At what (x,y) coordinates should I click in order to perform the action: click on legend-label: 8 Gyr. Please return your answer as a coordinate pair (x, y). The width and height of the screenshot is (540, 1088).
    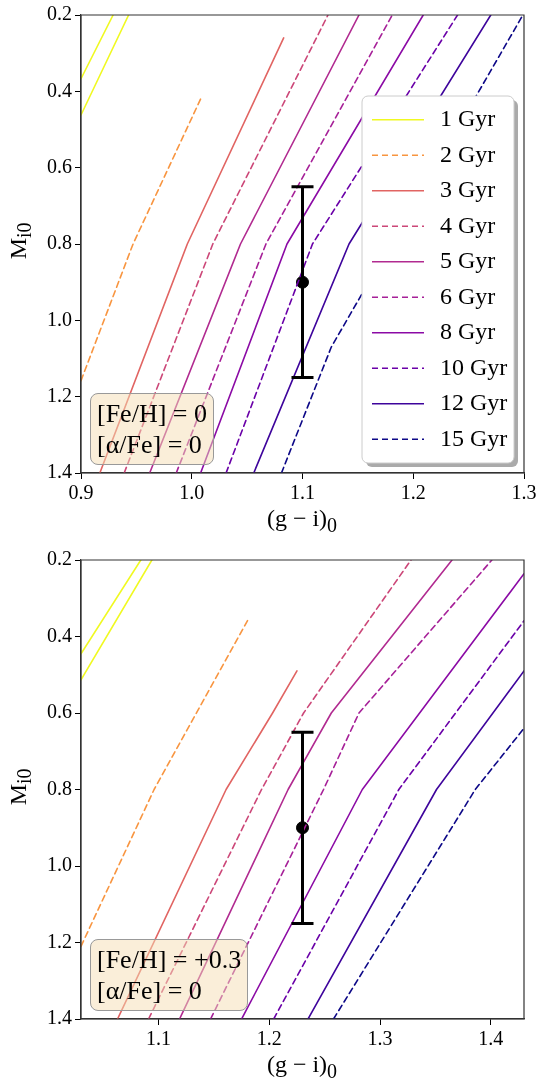
    Looking at the image, I should click on (468, 331).